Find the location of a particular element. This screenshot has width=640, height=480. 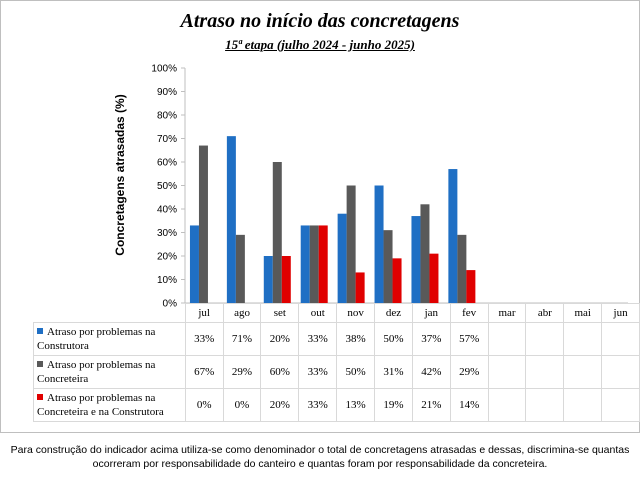

data-label: 57% is located at coordinates (469, 339).